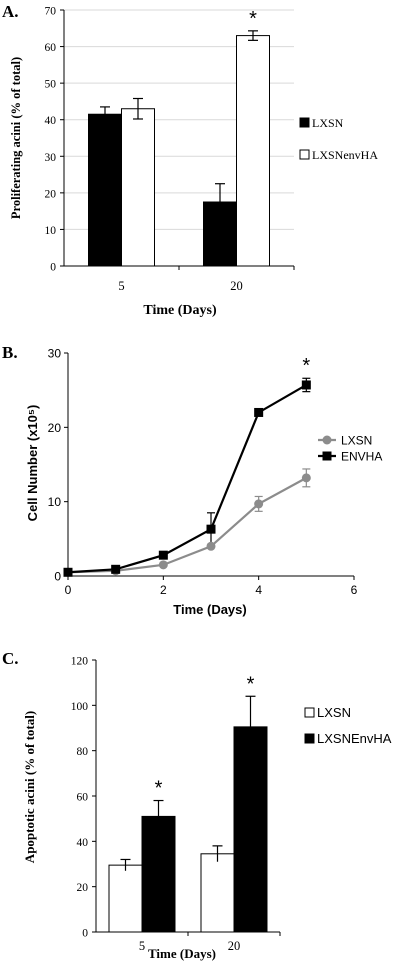 The height and width of the screenshot is (962, 400). Describe the element at coordinates (10, 352) in the screenshot. I see `panel-b-label: B.` at that location.